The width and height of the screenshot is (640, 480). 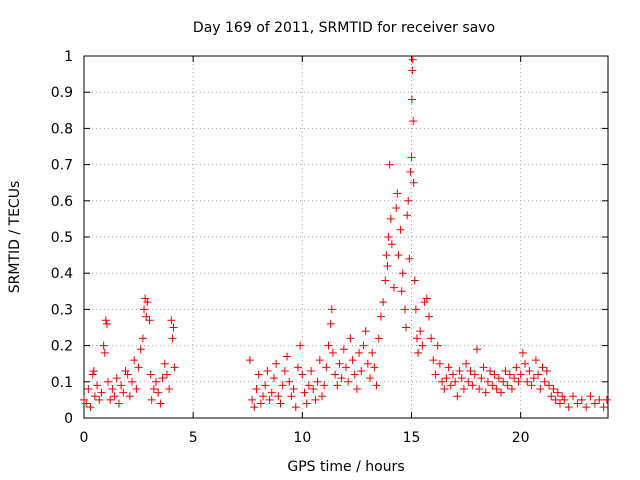 I want to click on y-tick-label: 0.5, so click(x=62, y=238).